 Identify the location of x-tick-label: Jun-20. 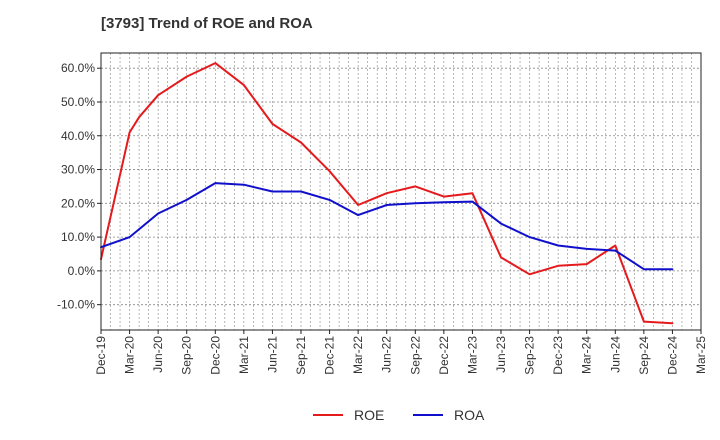
(158, 354).